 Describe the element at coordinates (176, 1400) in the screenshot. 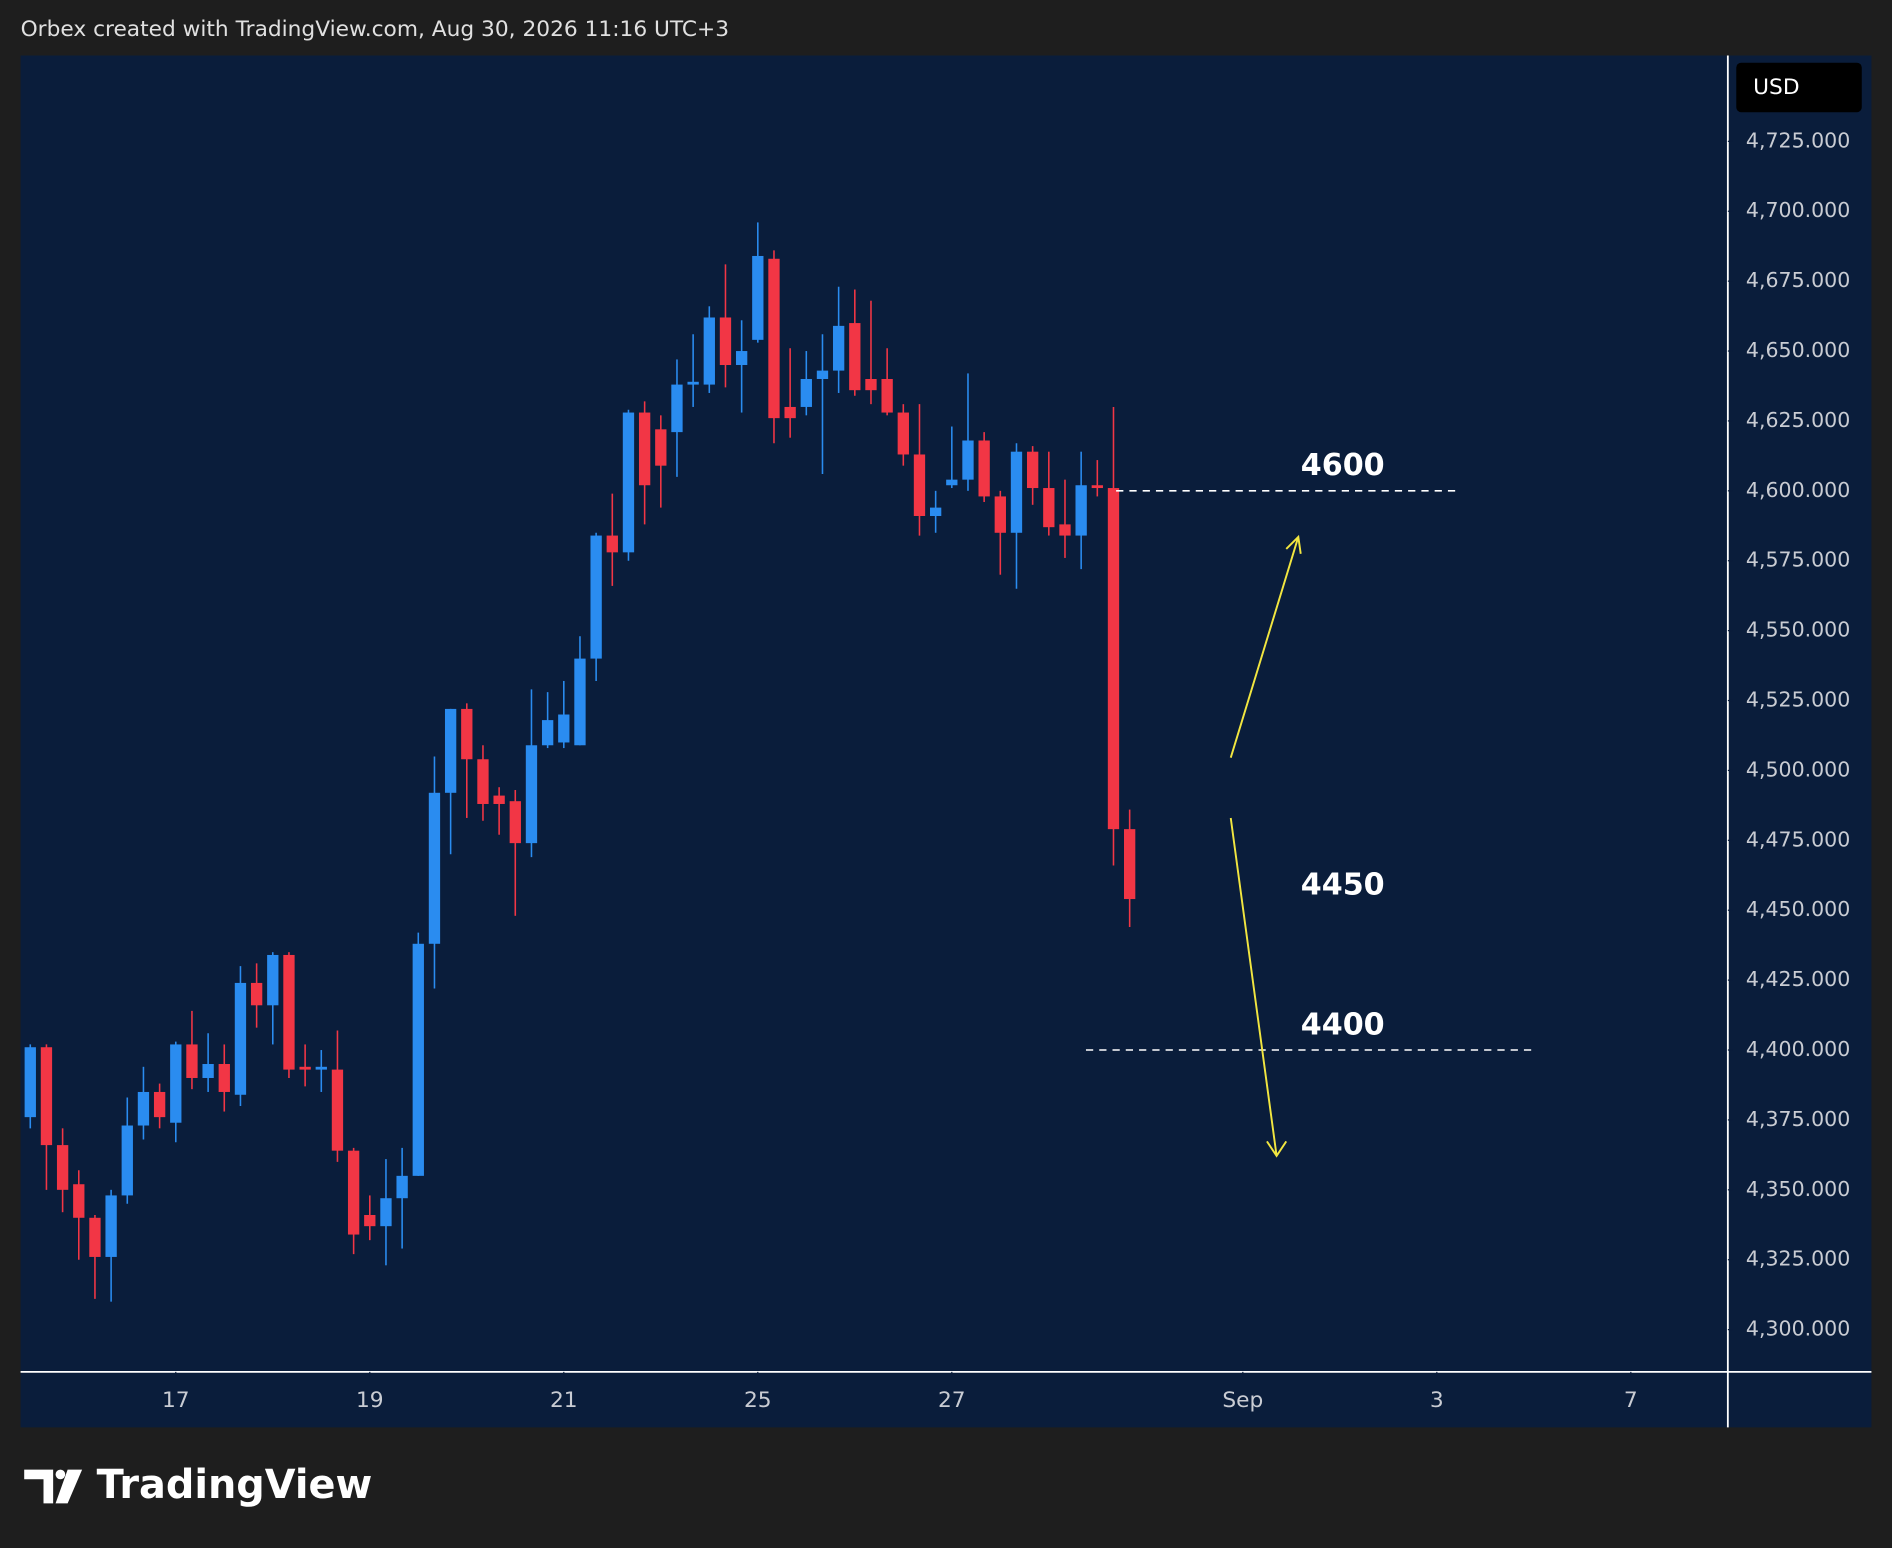

I see `x-tick-label: 17` at that location.